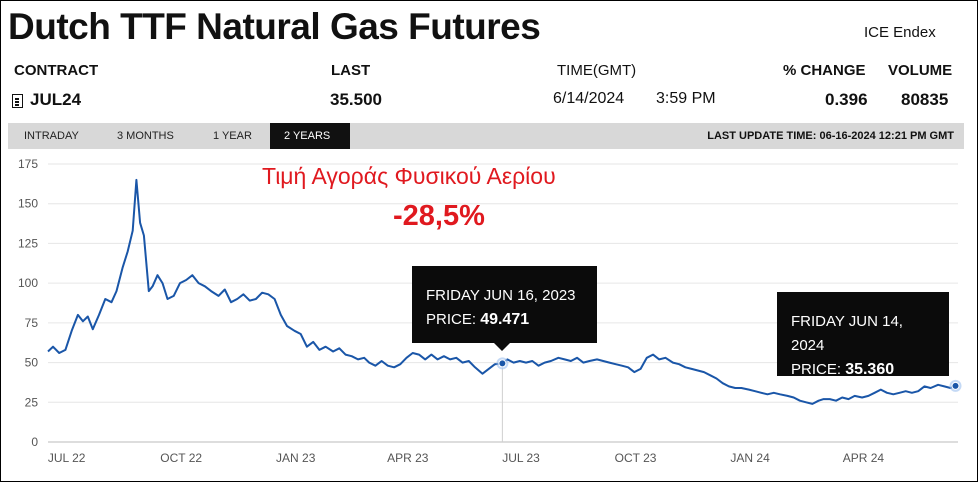  I want to click on x-tick-label: APR 23, so click(408, 458).